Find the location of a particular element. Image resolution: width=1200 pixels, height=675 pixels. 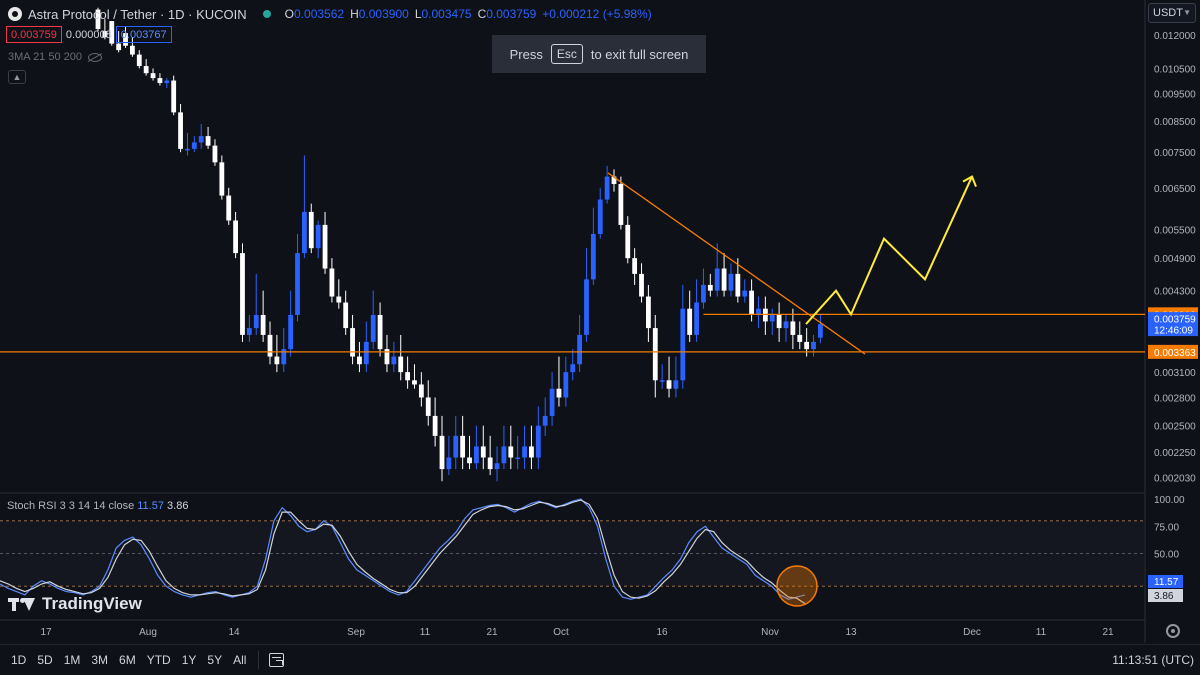

buy-price-button: 0.003767 is located at coordinates (143, 34).